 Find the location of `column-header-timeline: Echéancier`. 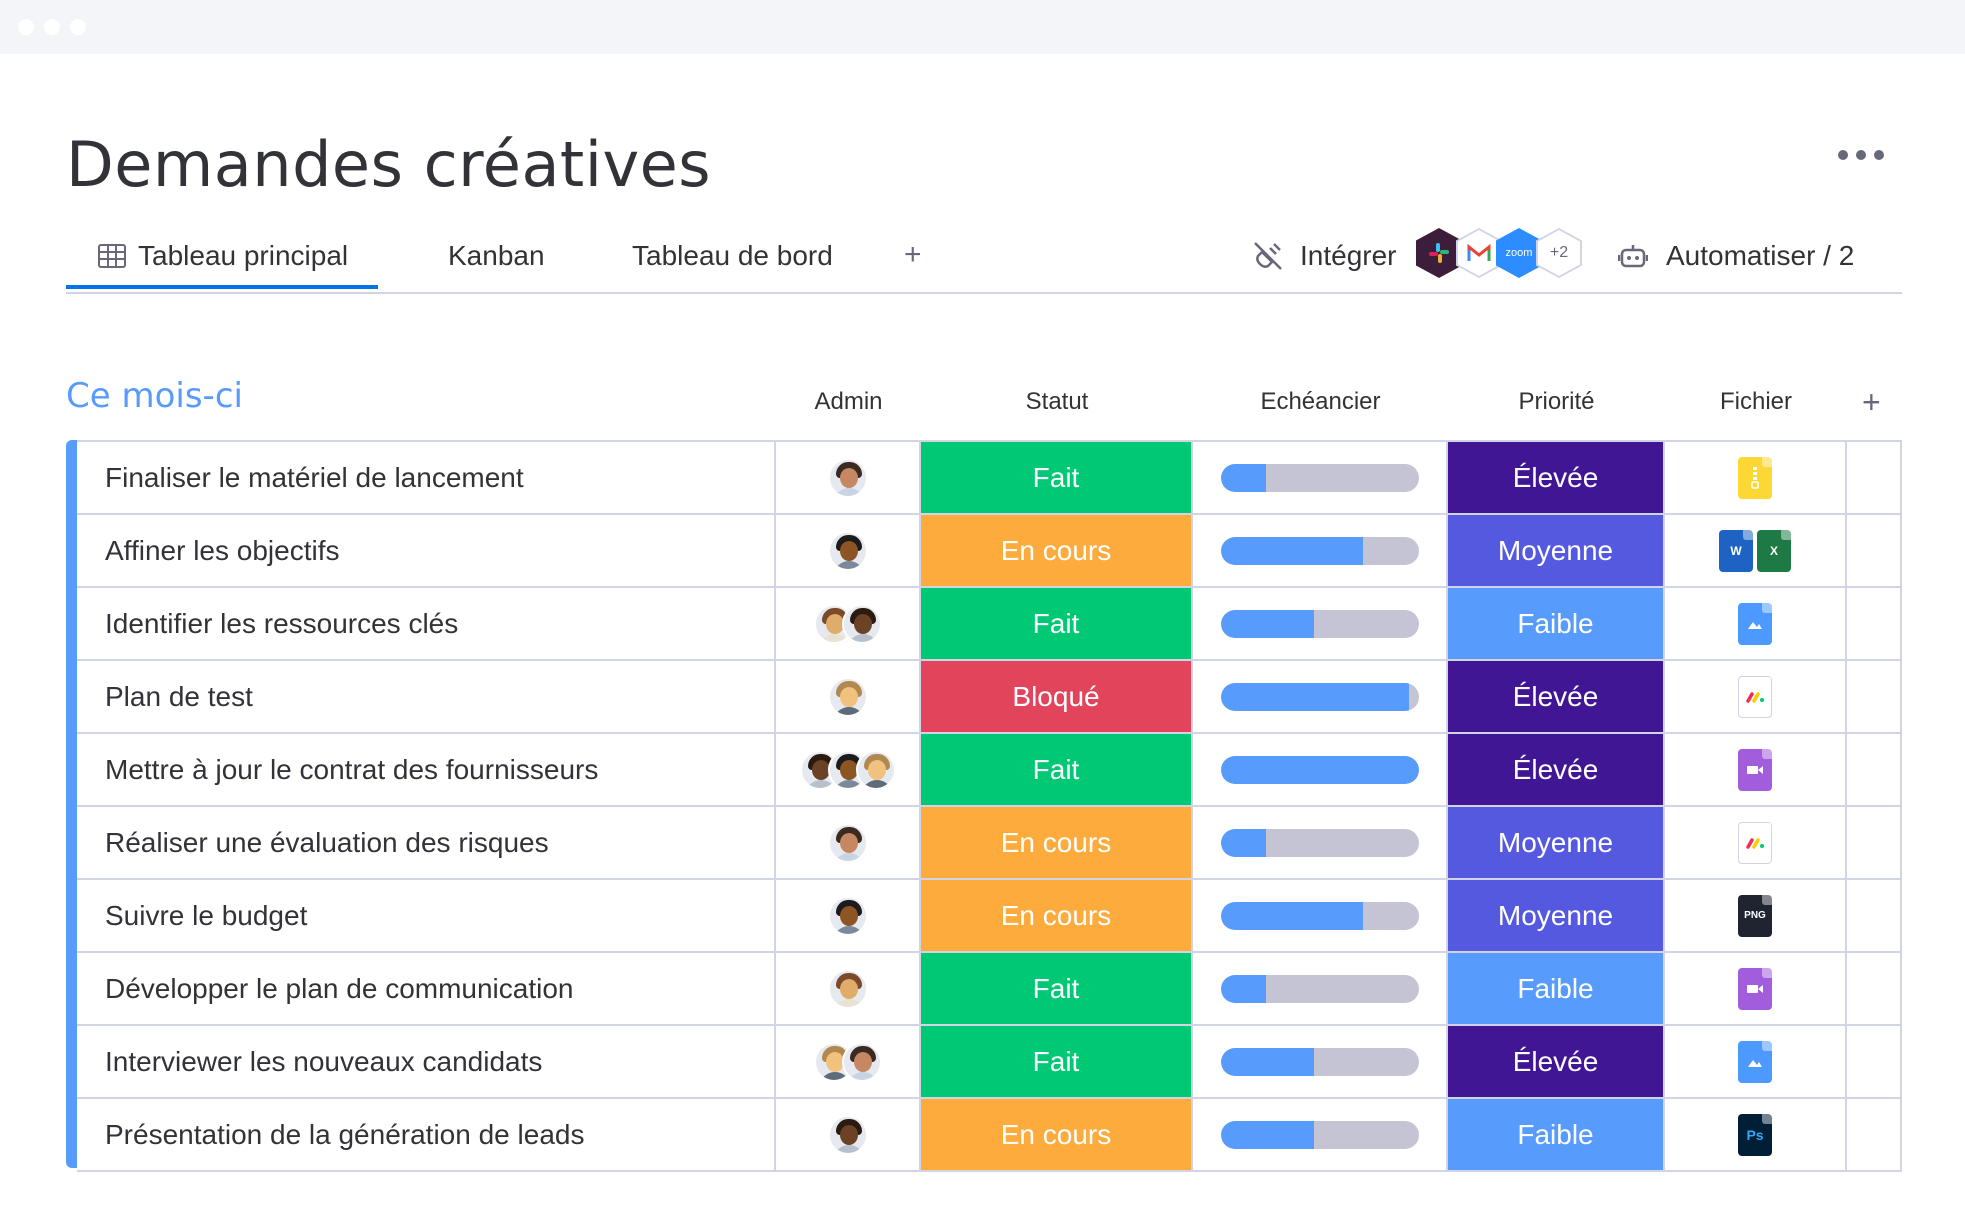

column-header-timeline: Echéancier is located at coordinates (1320, 401).